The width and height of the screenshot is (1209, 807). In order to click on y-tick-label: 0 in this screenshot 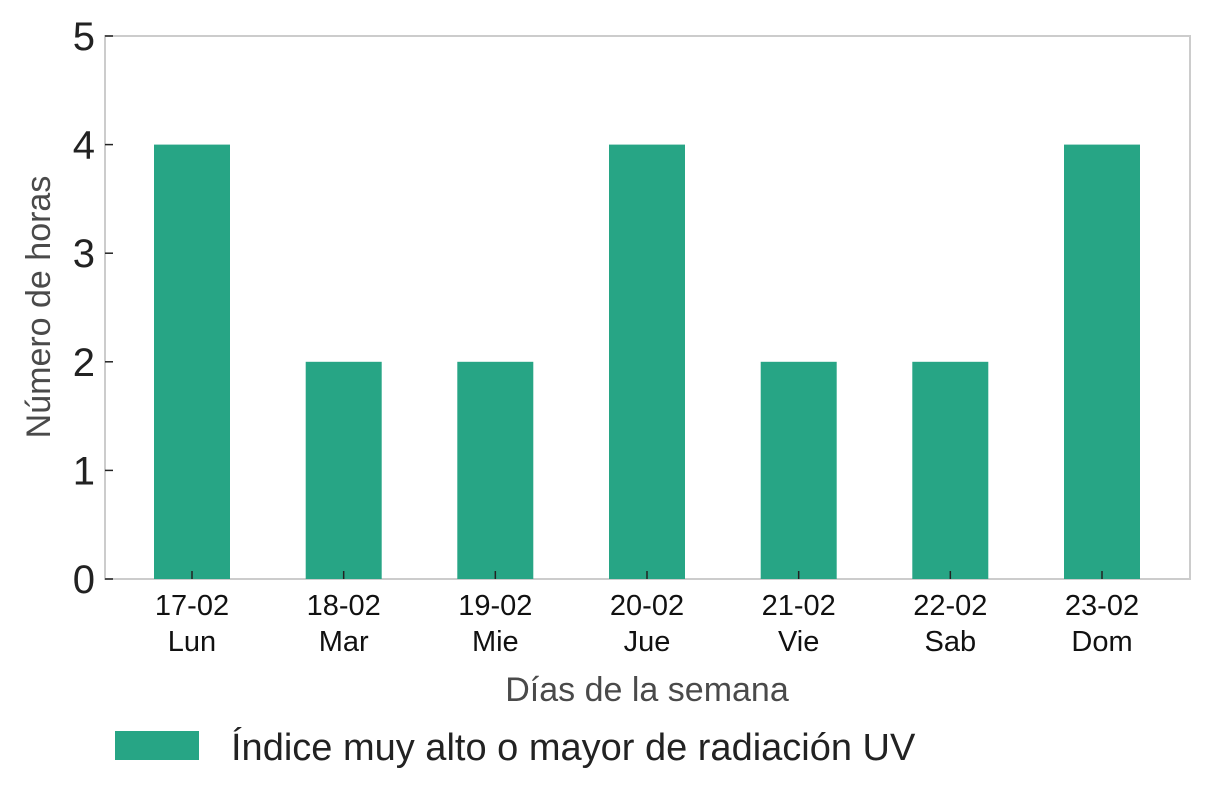, I will do `click(84, 580)`.